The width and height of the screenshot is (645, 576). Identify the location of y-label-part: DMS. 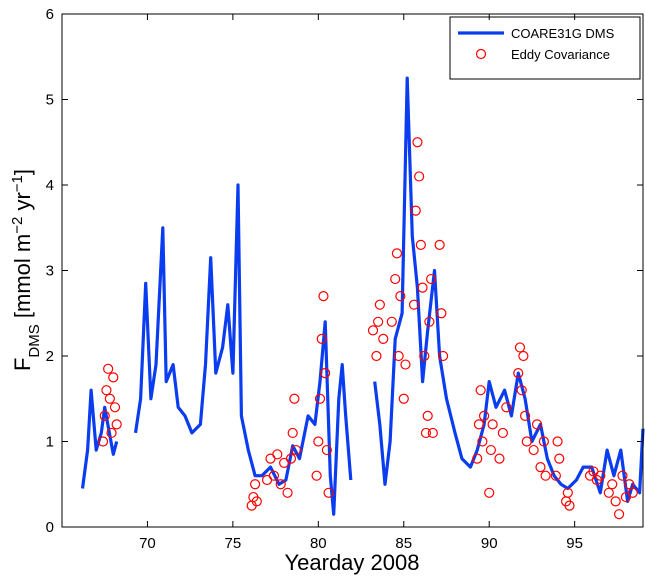
(34, 340).